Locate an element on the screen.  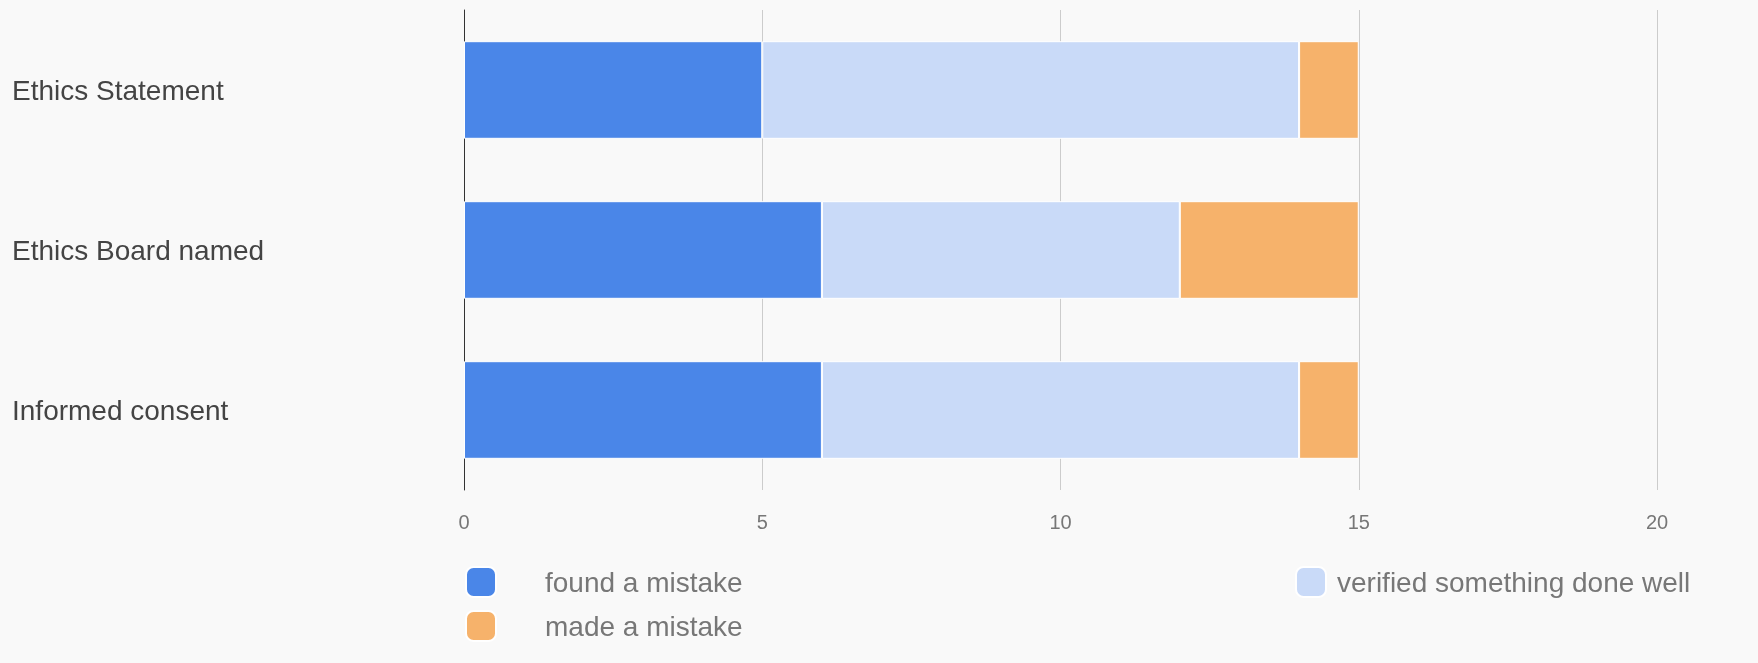
y-tick-label: Ethics Board named is located at coordinates (138, 250).